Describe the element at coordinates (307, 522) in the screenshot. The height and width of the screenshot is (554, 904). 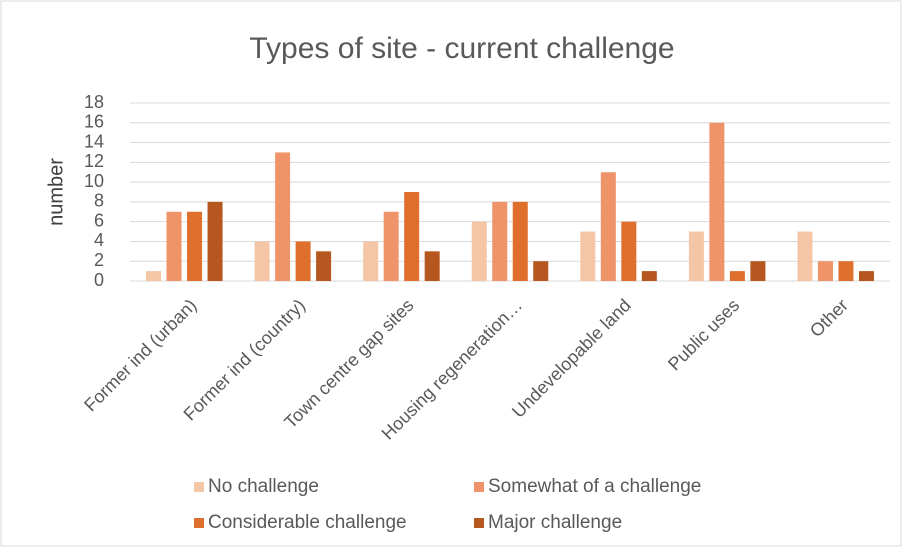
I see `legend-label: Considerable challenge` at that location.